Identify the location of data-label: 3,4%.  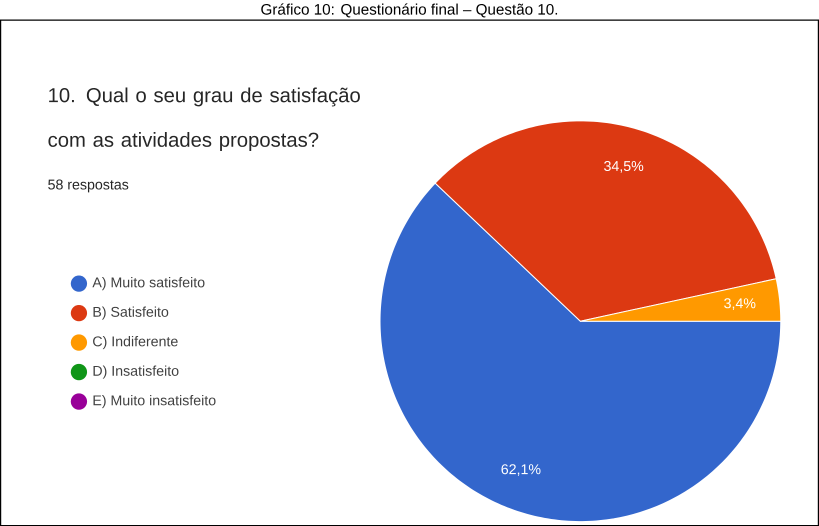
(740, 304).